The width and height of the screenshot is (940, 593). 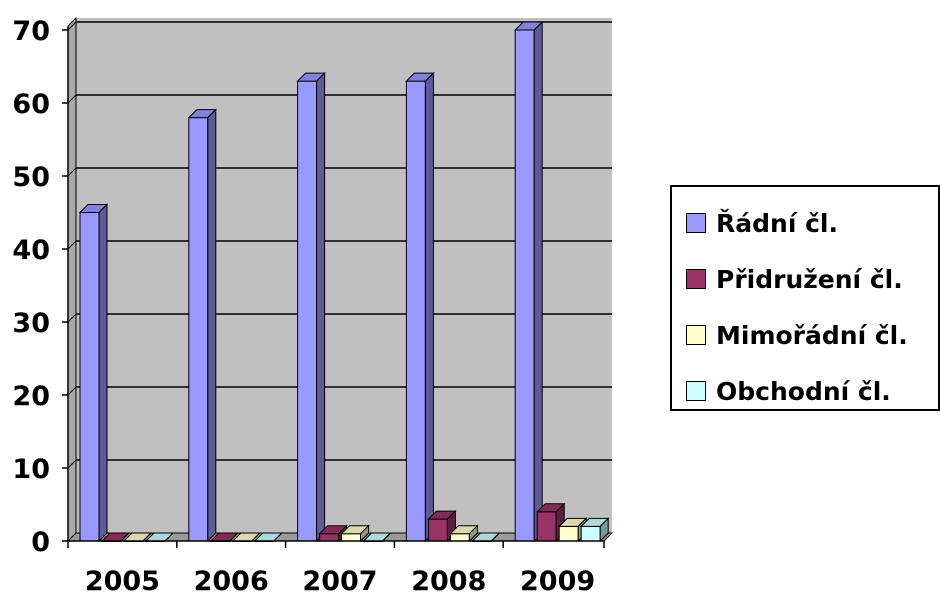 I want to click on legend-item-mimoradni: Mimořádní čl., so click(x=797, y=335).